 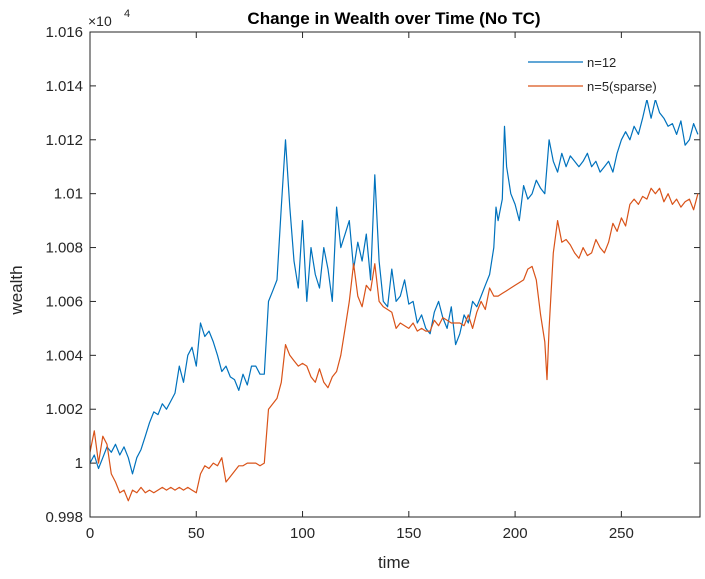 I want to click on legend-box, so click(x=604, y=74).